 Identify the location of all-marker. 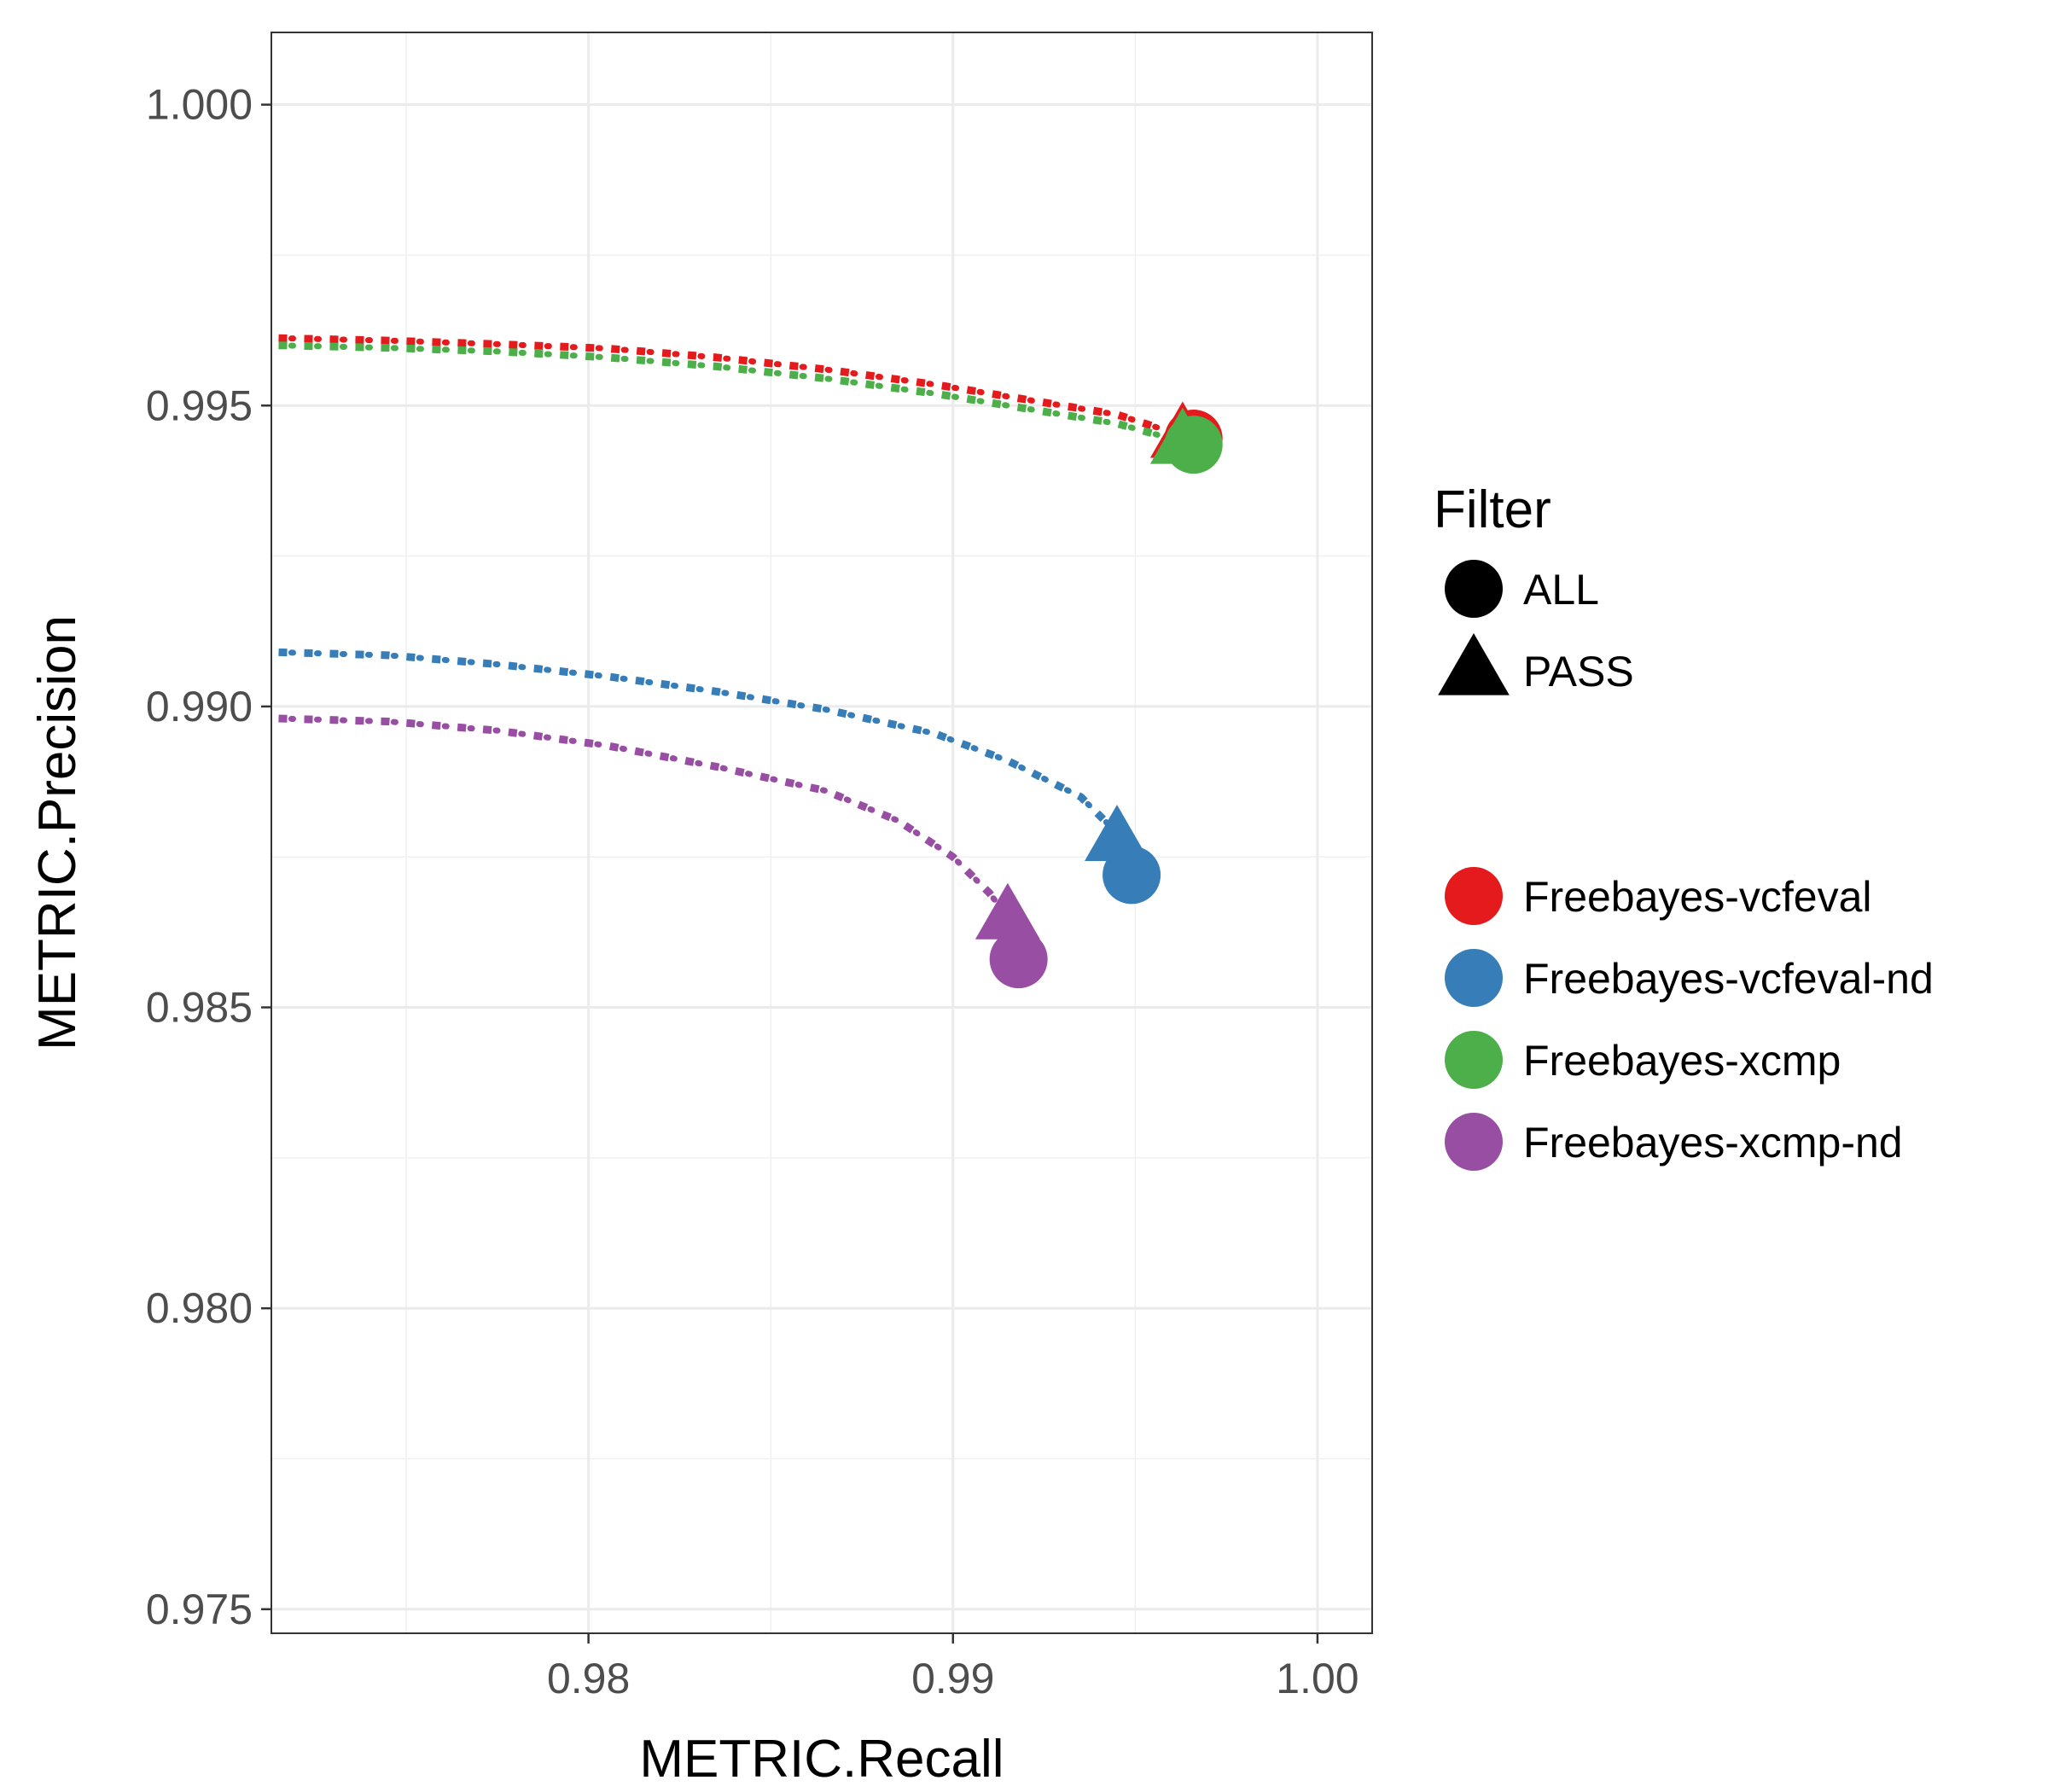
(1019, 960).